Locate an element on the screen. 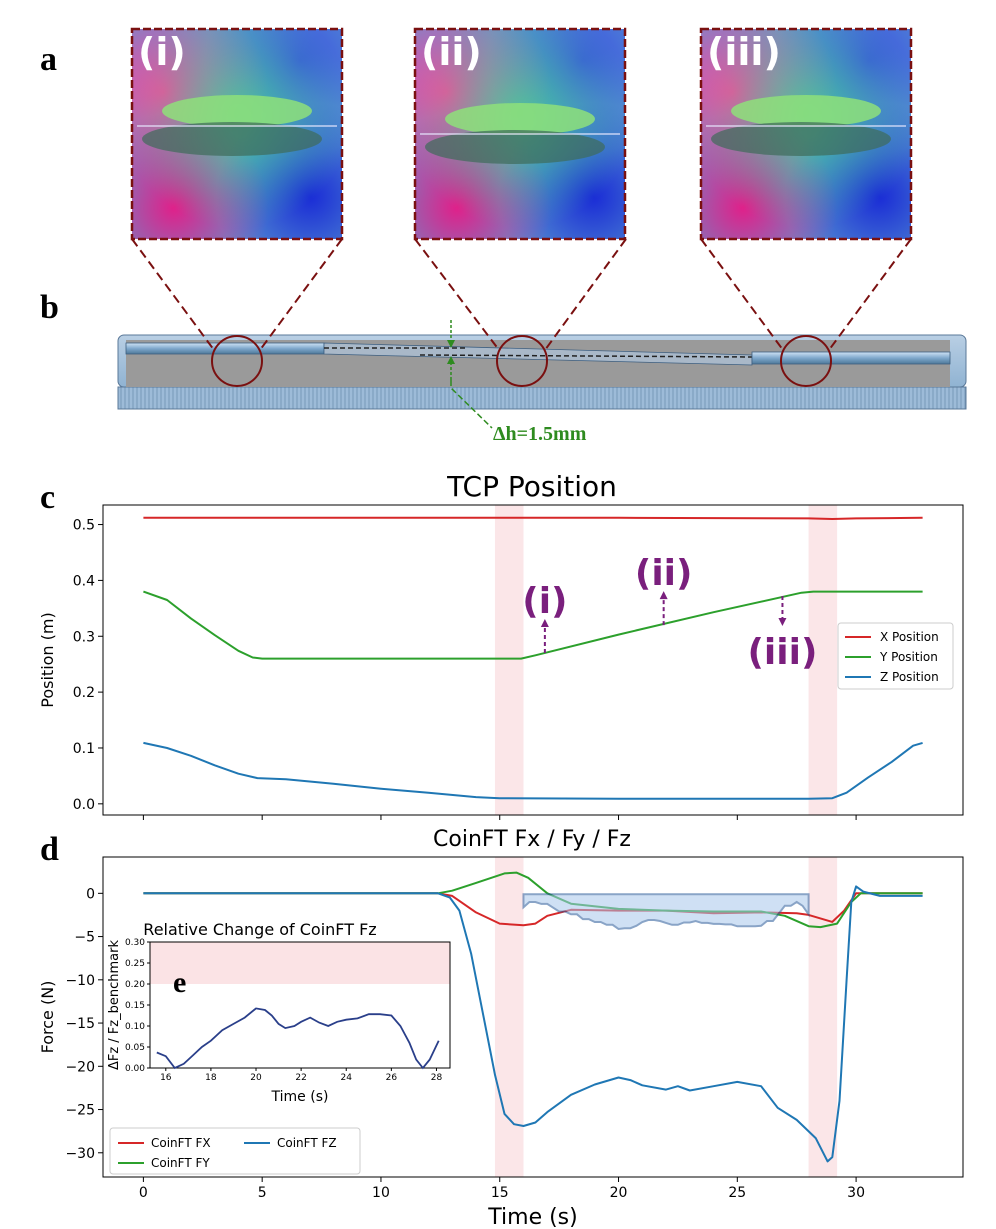  tactile-images: (i) (ii) (iii) is located at coordinates (521, 134).